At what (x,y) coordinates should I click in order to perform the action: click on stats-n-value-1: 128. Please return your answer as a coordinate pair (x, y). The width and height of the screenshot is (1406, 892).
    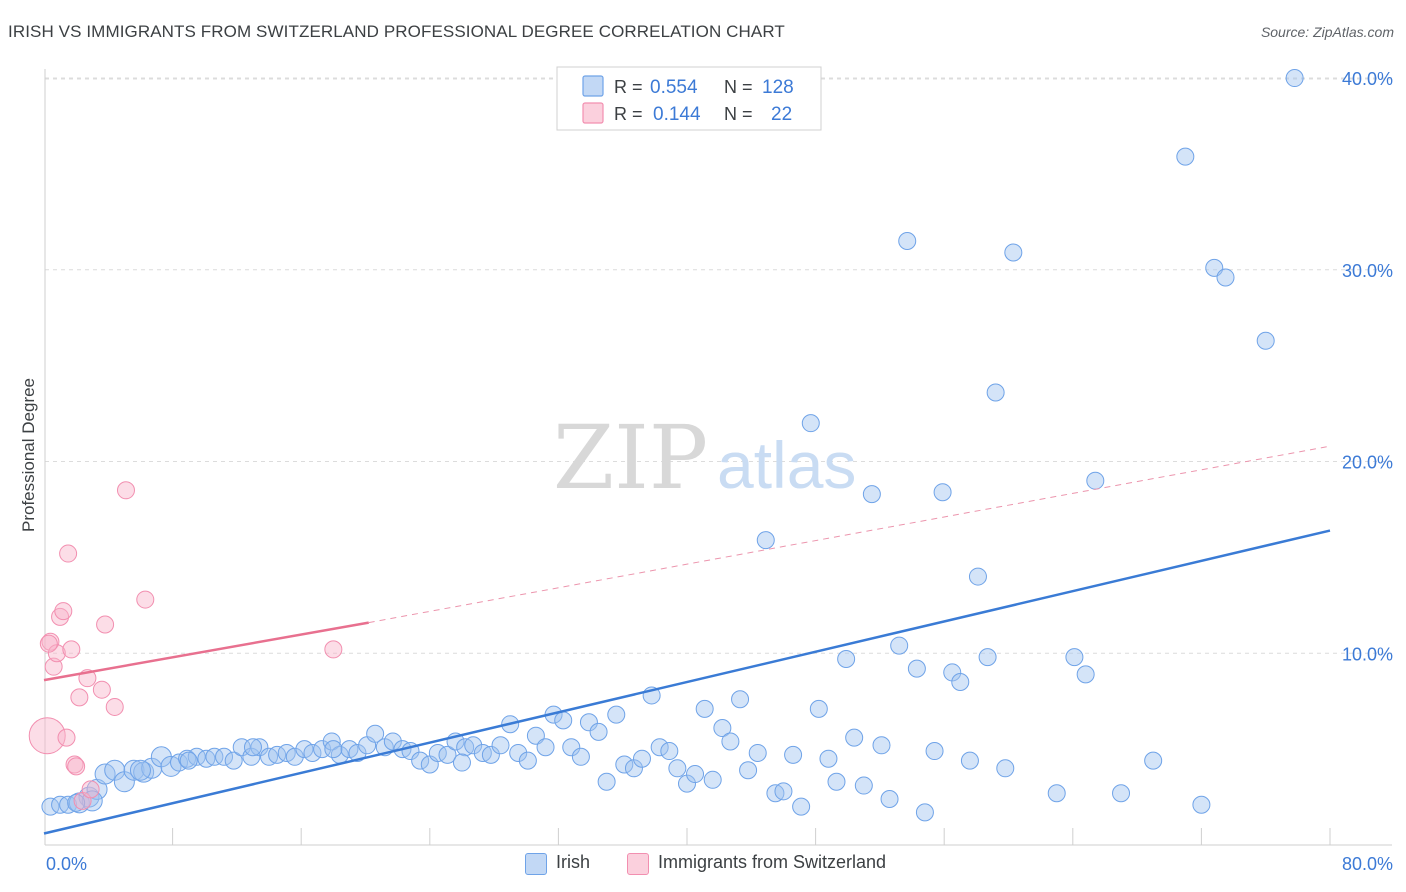
    Looking at the image, I should click on (778, 87).